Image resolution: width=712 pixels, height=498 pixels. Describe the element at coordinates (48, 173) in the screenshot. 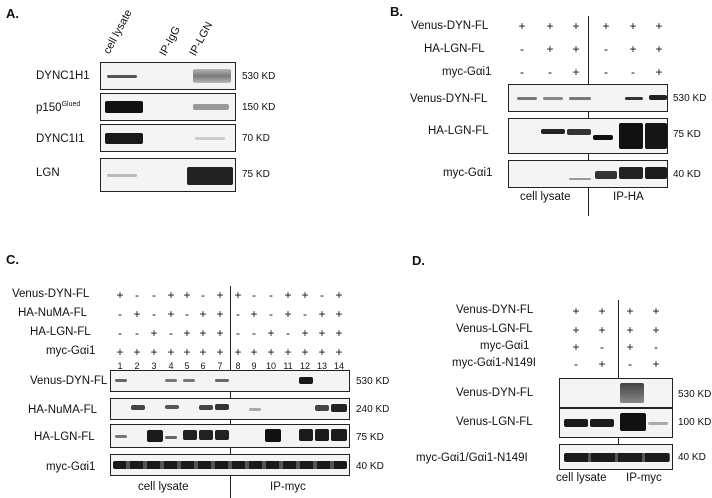

I see `blot-label-lgn: LGN` at that location.